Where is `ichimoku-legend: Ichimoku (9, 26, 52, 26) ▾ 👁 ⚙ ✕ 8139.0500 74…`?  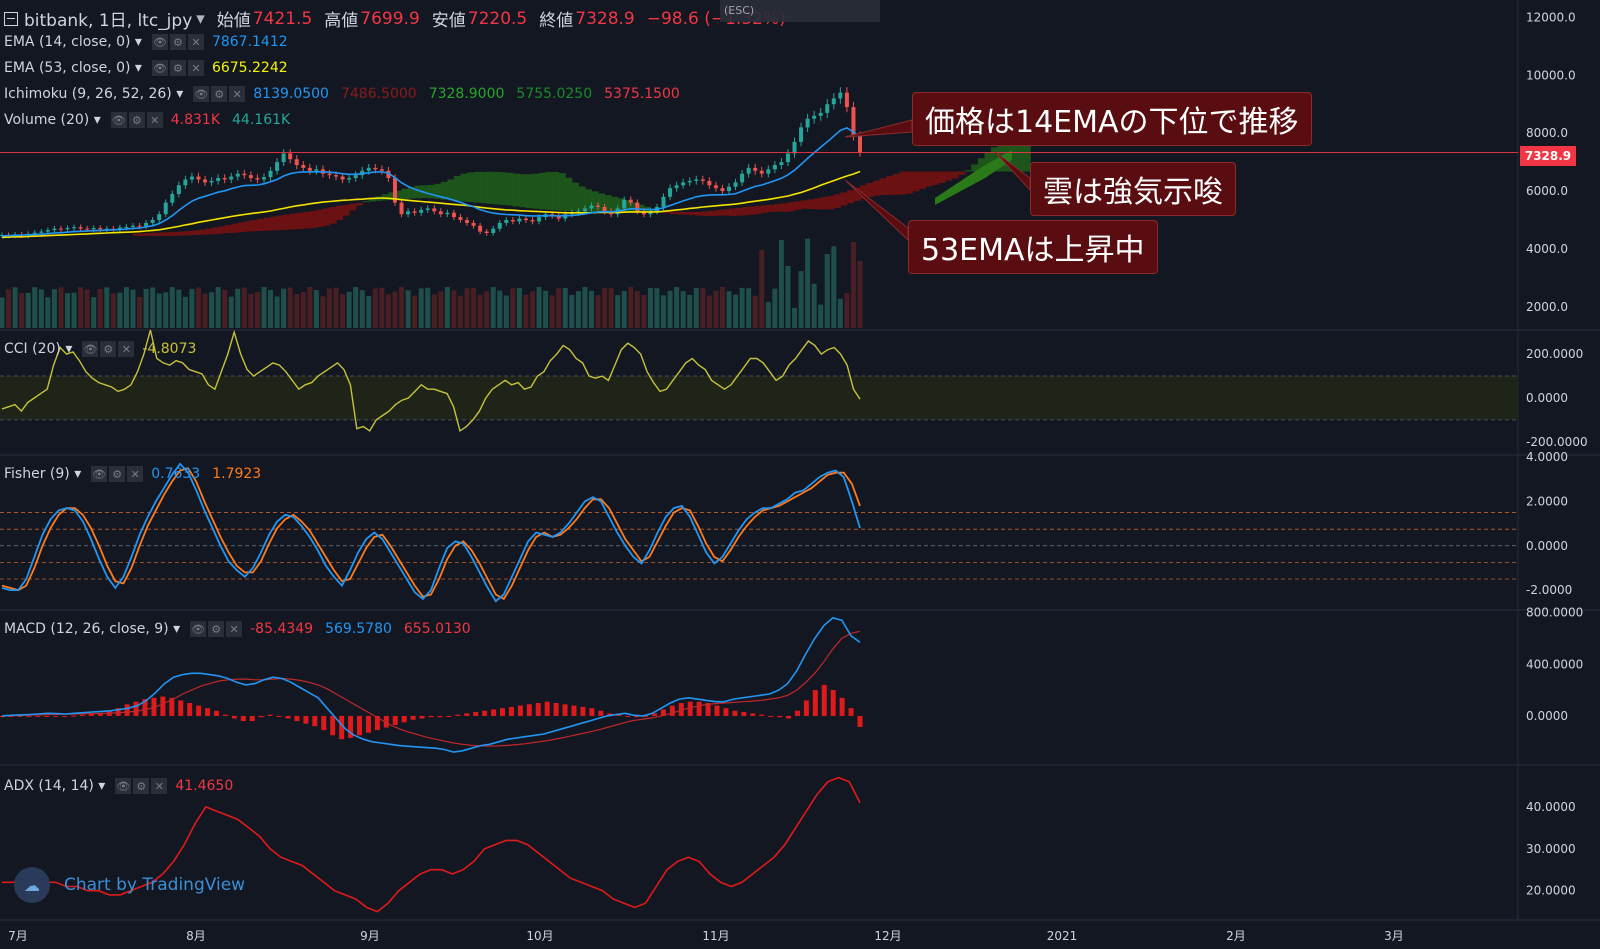
ichimoku-legend: Ichimoku (9, 26, 52, 26) ▾ 👁 ⚙ ✕ 8139.0500 74… is located at coordinates (348, 94).